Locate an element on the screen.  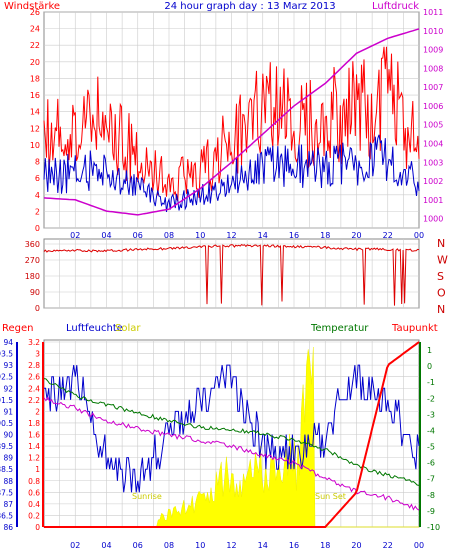
pressure-tick-label: 1008 is located at coordinates (433, 68).